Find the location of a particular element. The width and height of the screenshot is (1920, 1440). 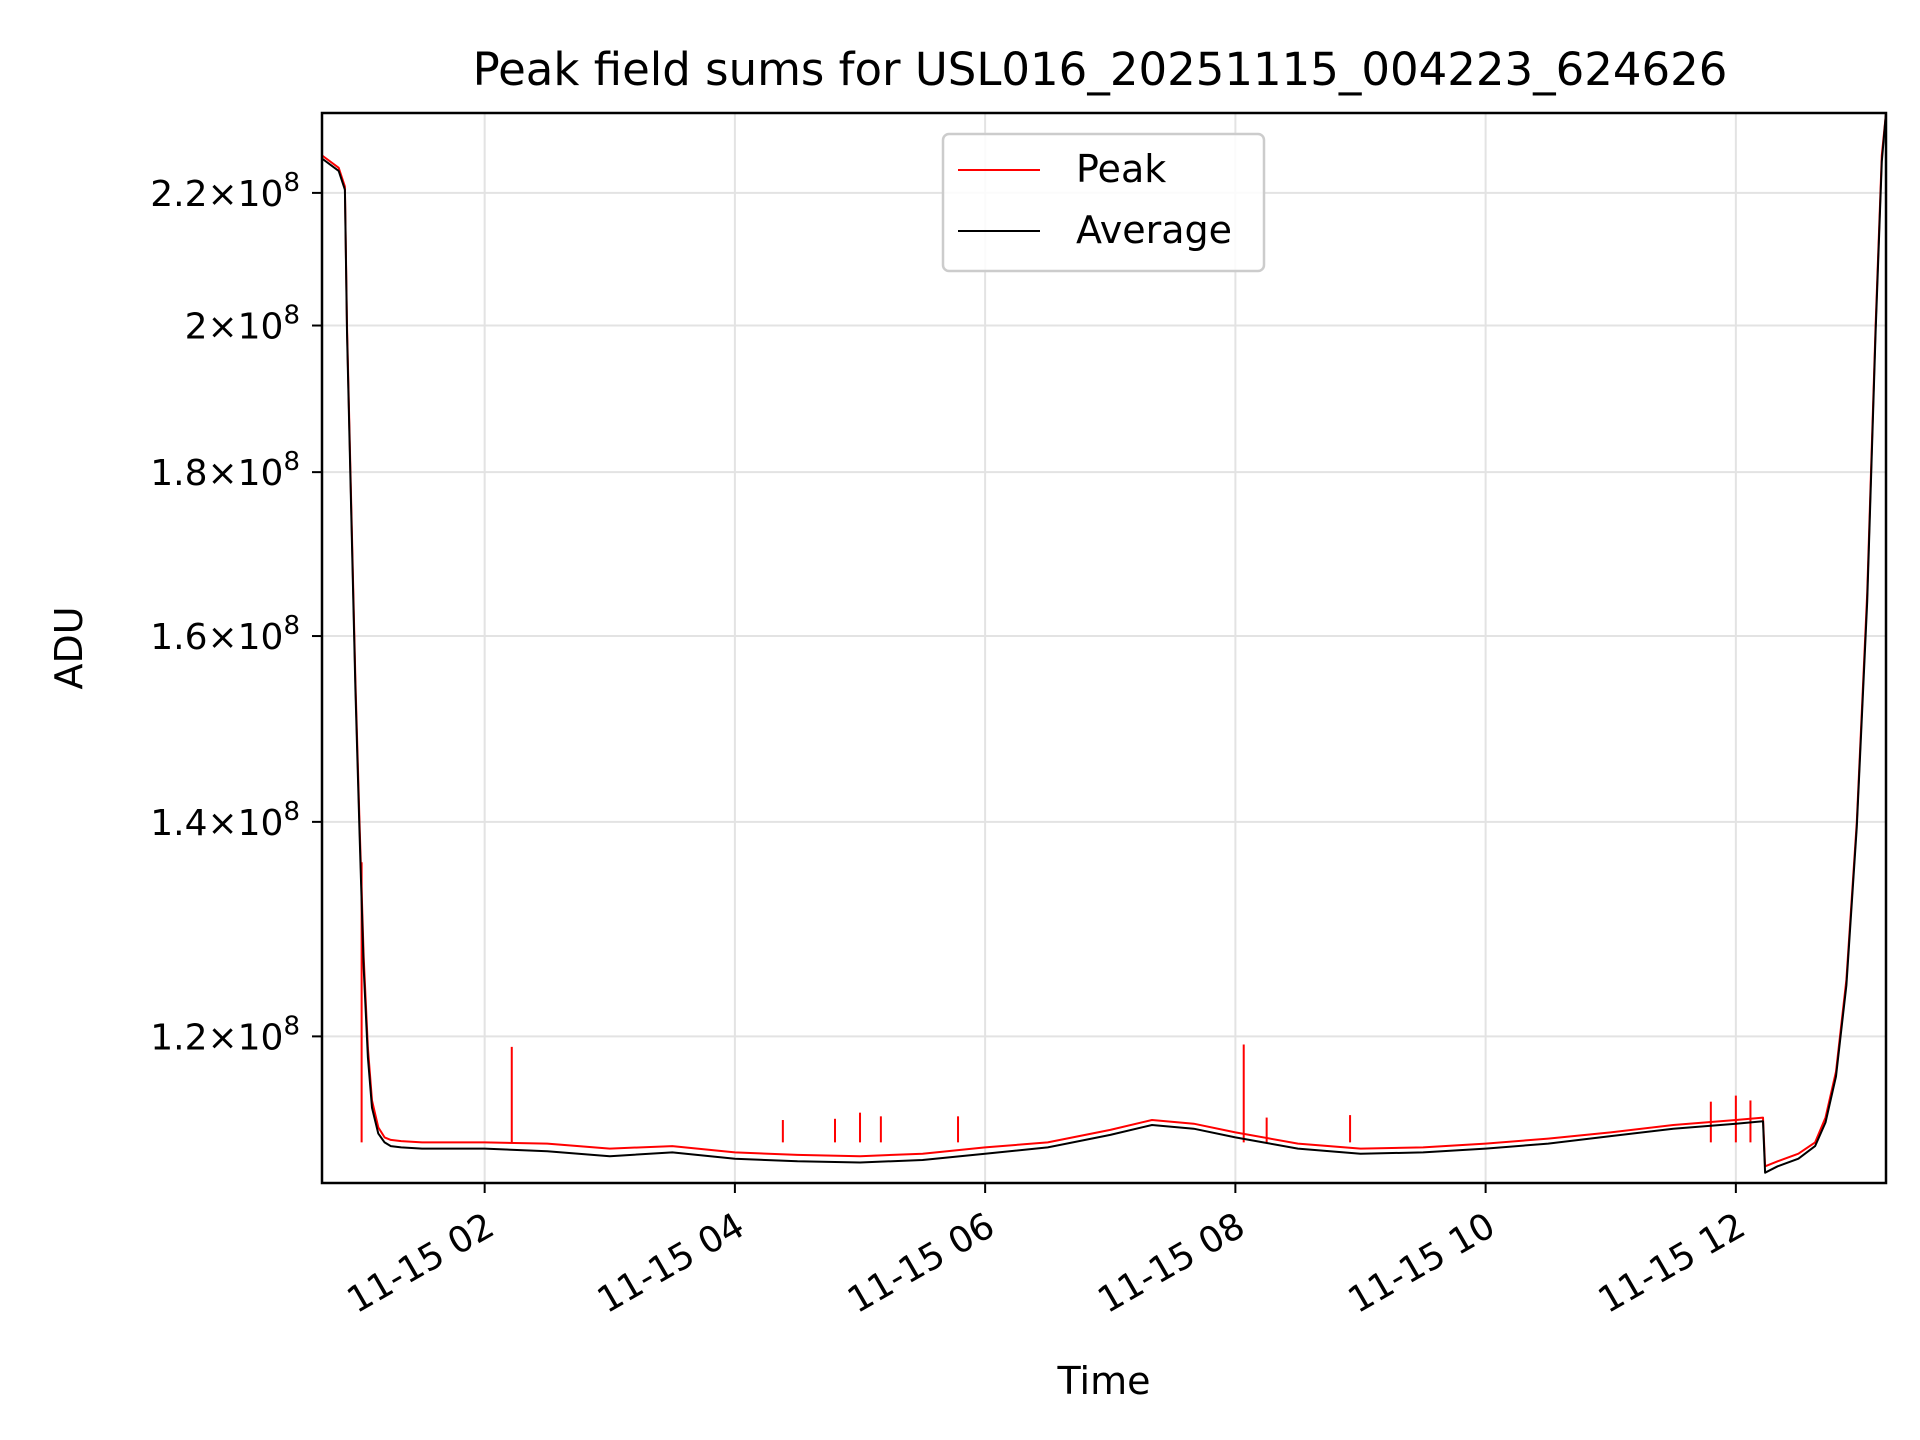

legend: Peak Average is located at coordinates (1103, 202).